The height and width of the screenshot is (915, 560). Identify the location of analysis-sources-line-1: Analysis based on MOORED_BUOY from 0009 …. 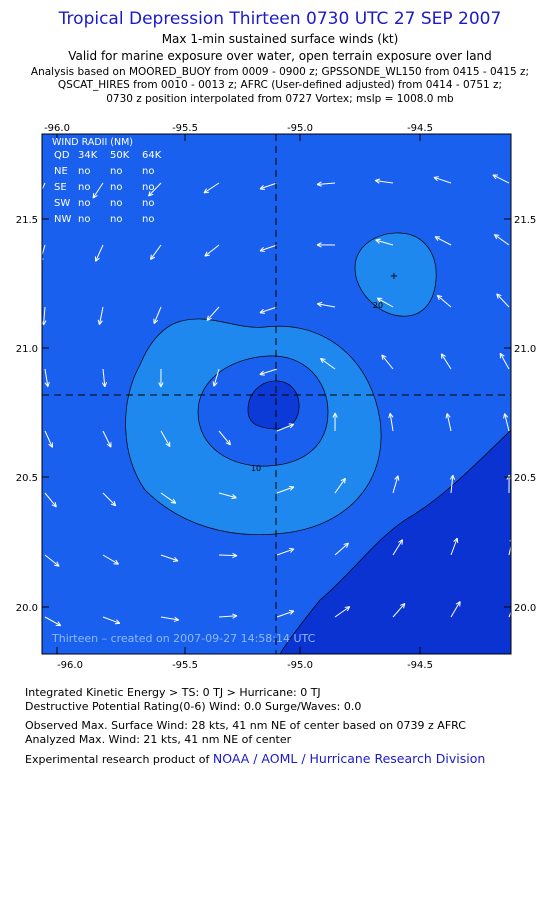
(280, 72).